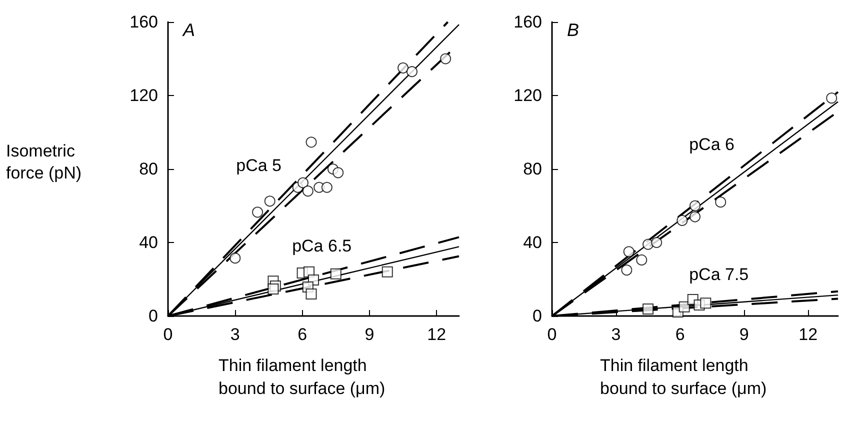  Describe the element at coordinates (322, 246) in the screenshot. I see `series-label: pCa 6.5` at that location.